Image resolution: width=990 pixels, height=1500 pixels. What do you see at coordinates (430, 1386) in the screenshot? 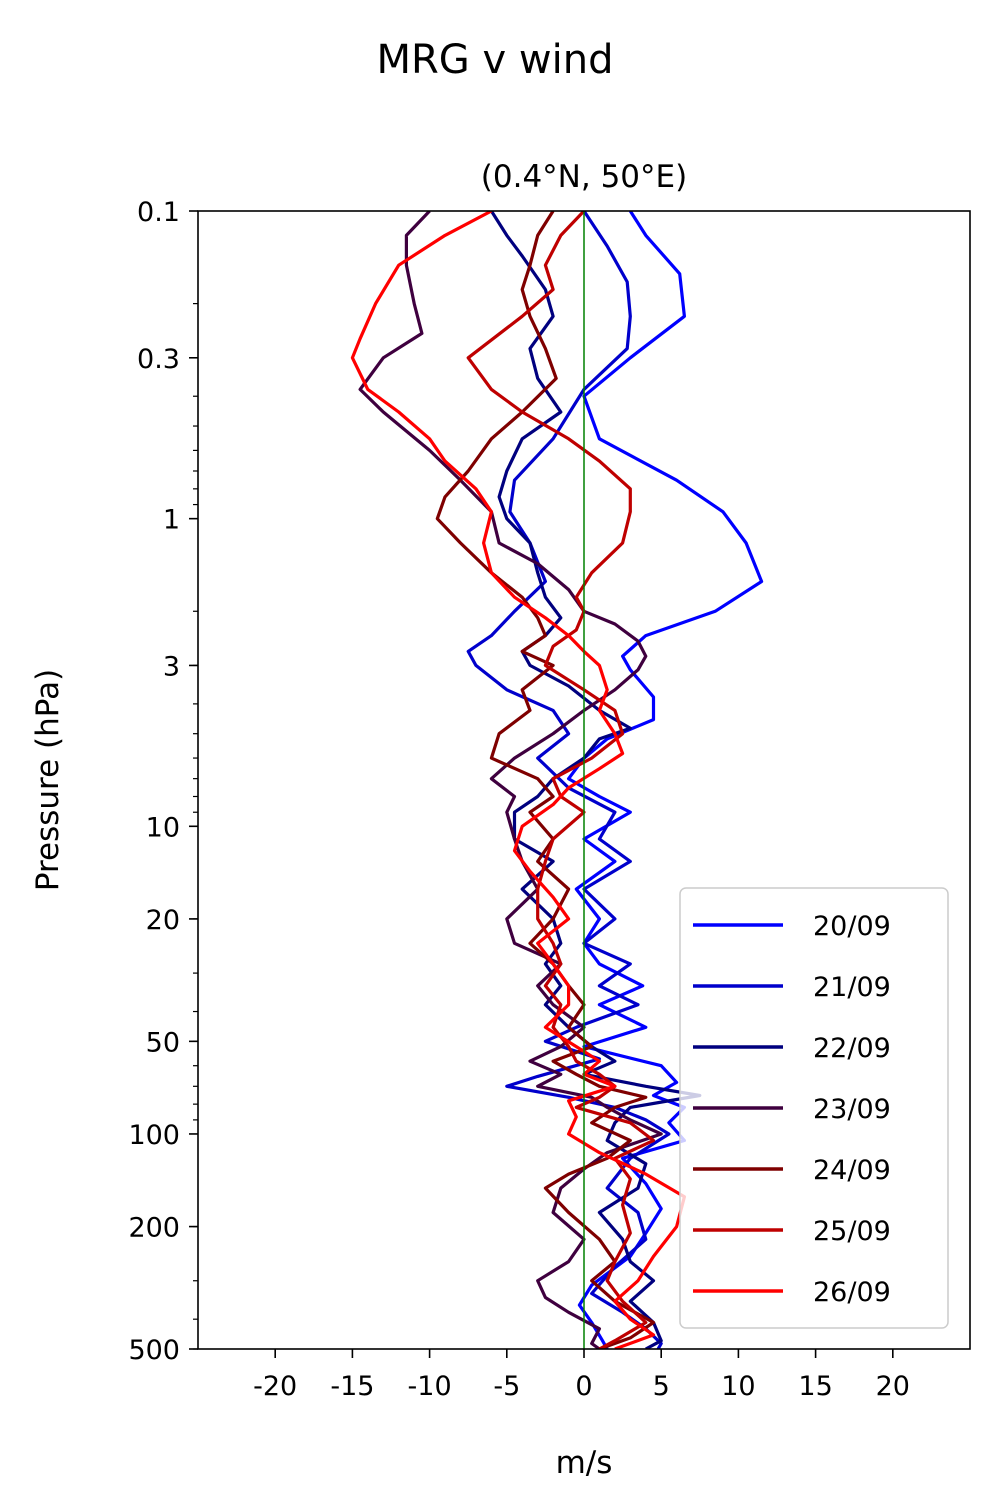
I see `x-tick-label: -10` at bounding box center [430, 1386].